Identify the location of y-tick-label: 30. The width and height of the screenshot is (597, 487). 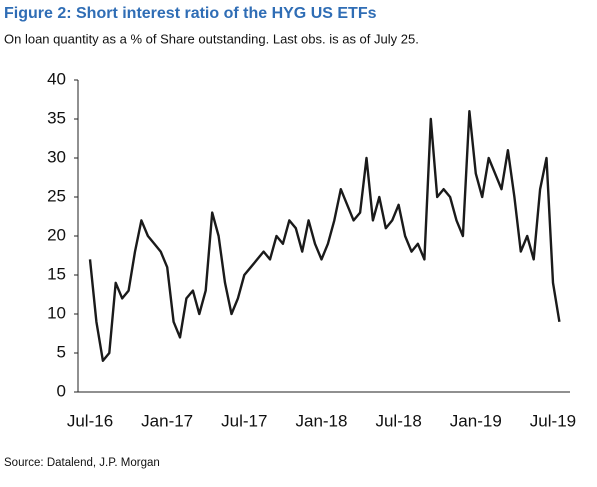
(56, 156).